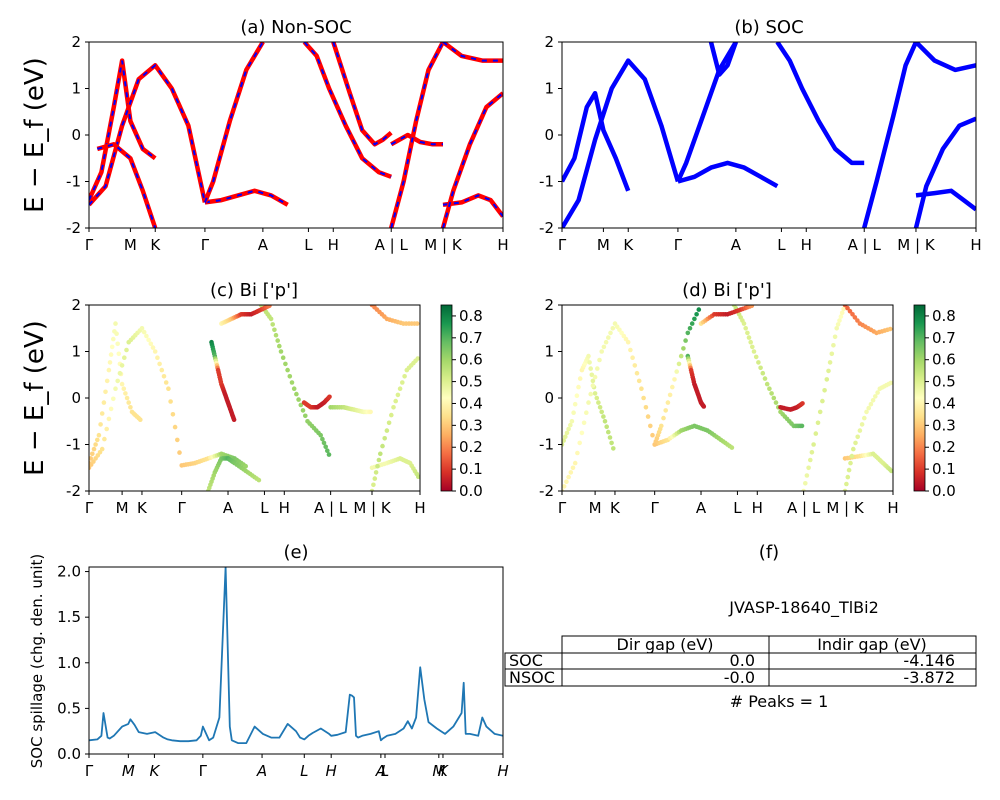 The image size is (1000, 800). What do you see at coordinates (872, 644) in the screenshot?
I see `table-header-indir-gap: Indir gap (eV)` at bounding box center [872, 644].